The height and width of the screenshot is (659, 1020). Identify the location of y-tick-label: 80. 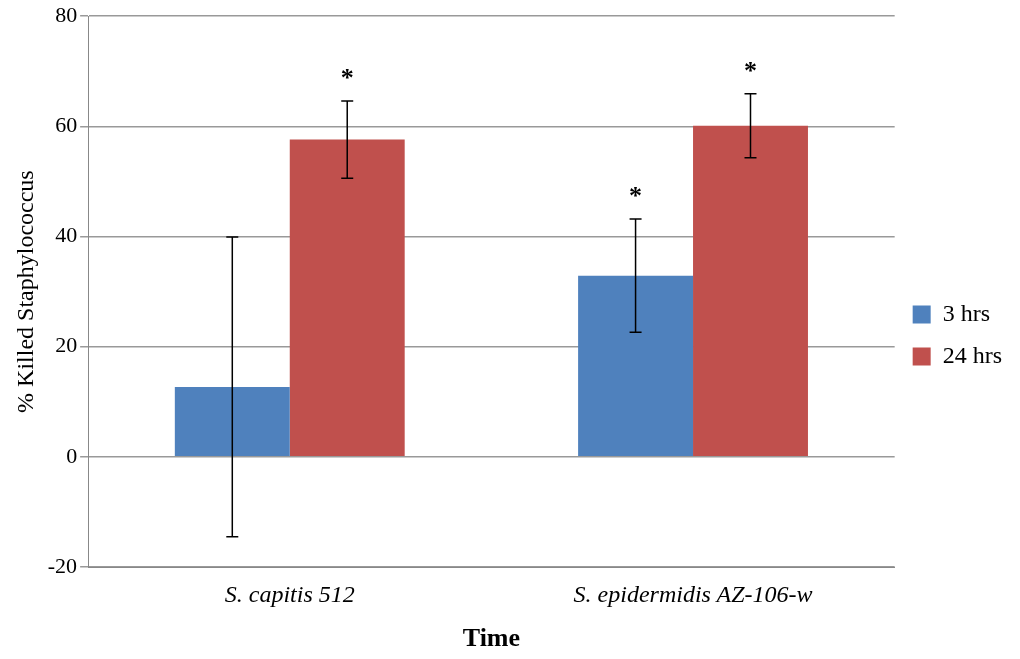
(66, 14).